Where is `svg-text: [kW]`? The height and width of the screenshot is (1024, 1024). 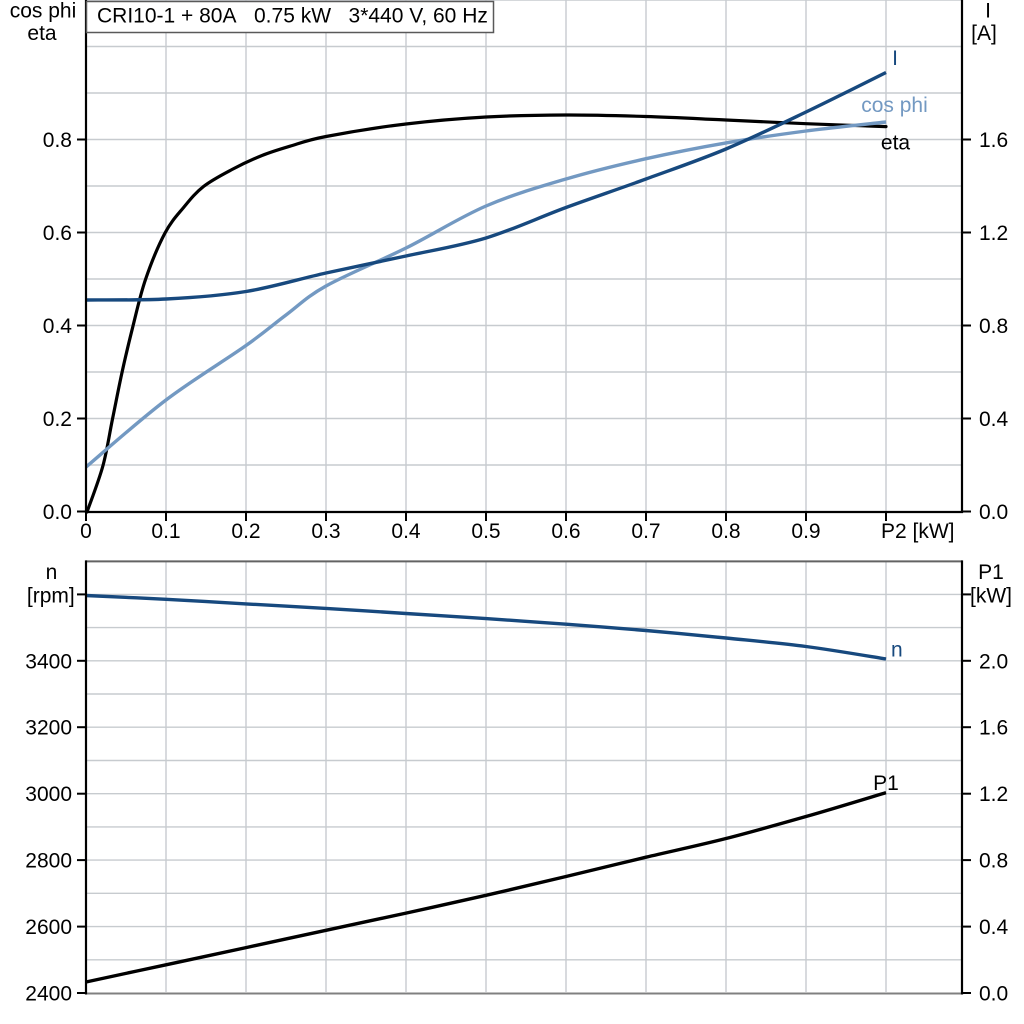 svg-text: [kW] is located at coordinates (991, 596).